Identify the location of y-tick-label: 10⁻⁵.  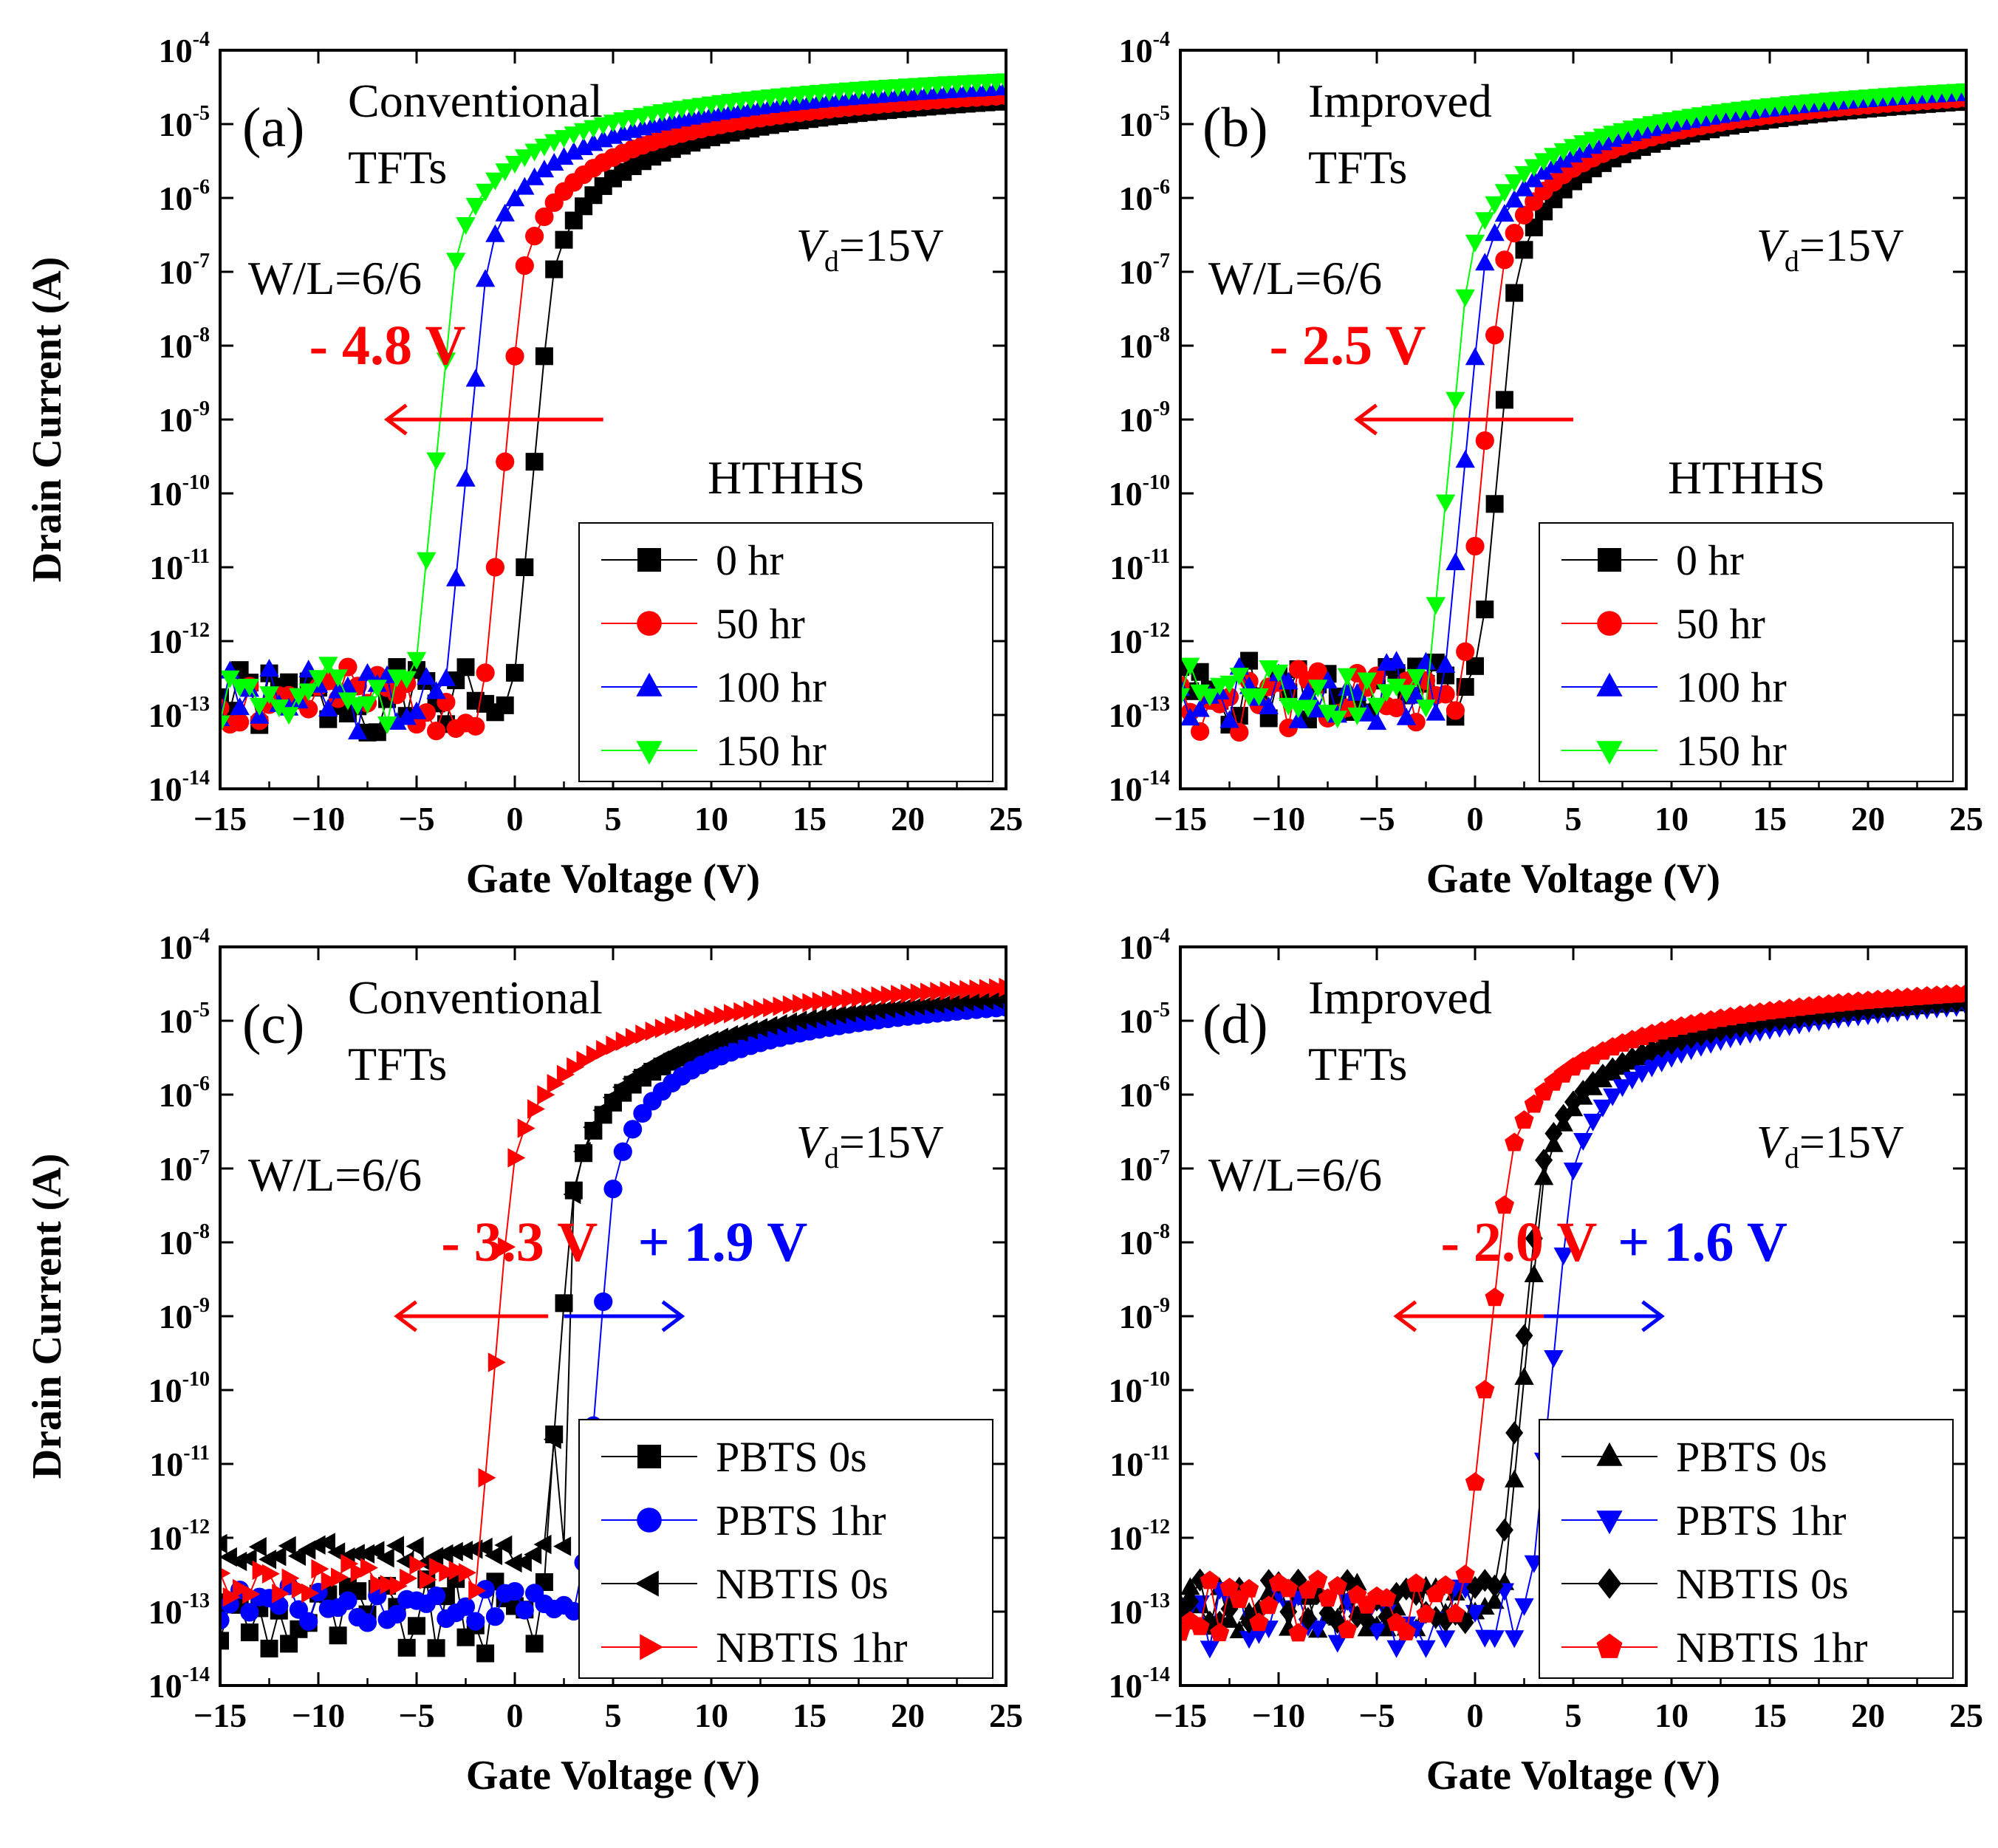
(1144, 1019).